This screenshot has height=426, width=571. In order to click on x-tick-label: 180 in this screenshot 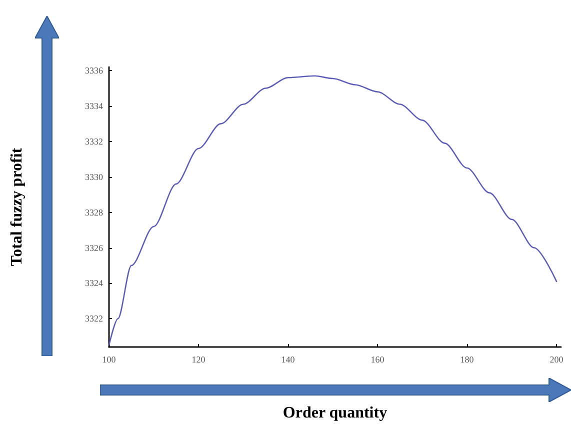, I will do `click(467, 359)`.